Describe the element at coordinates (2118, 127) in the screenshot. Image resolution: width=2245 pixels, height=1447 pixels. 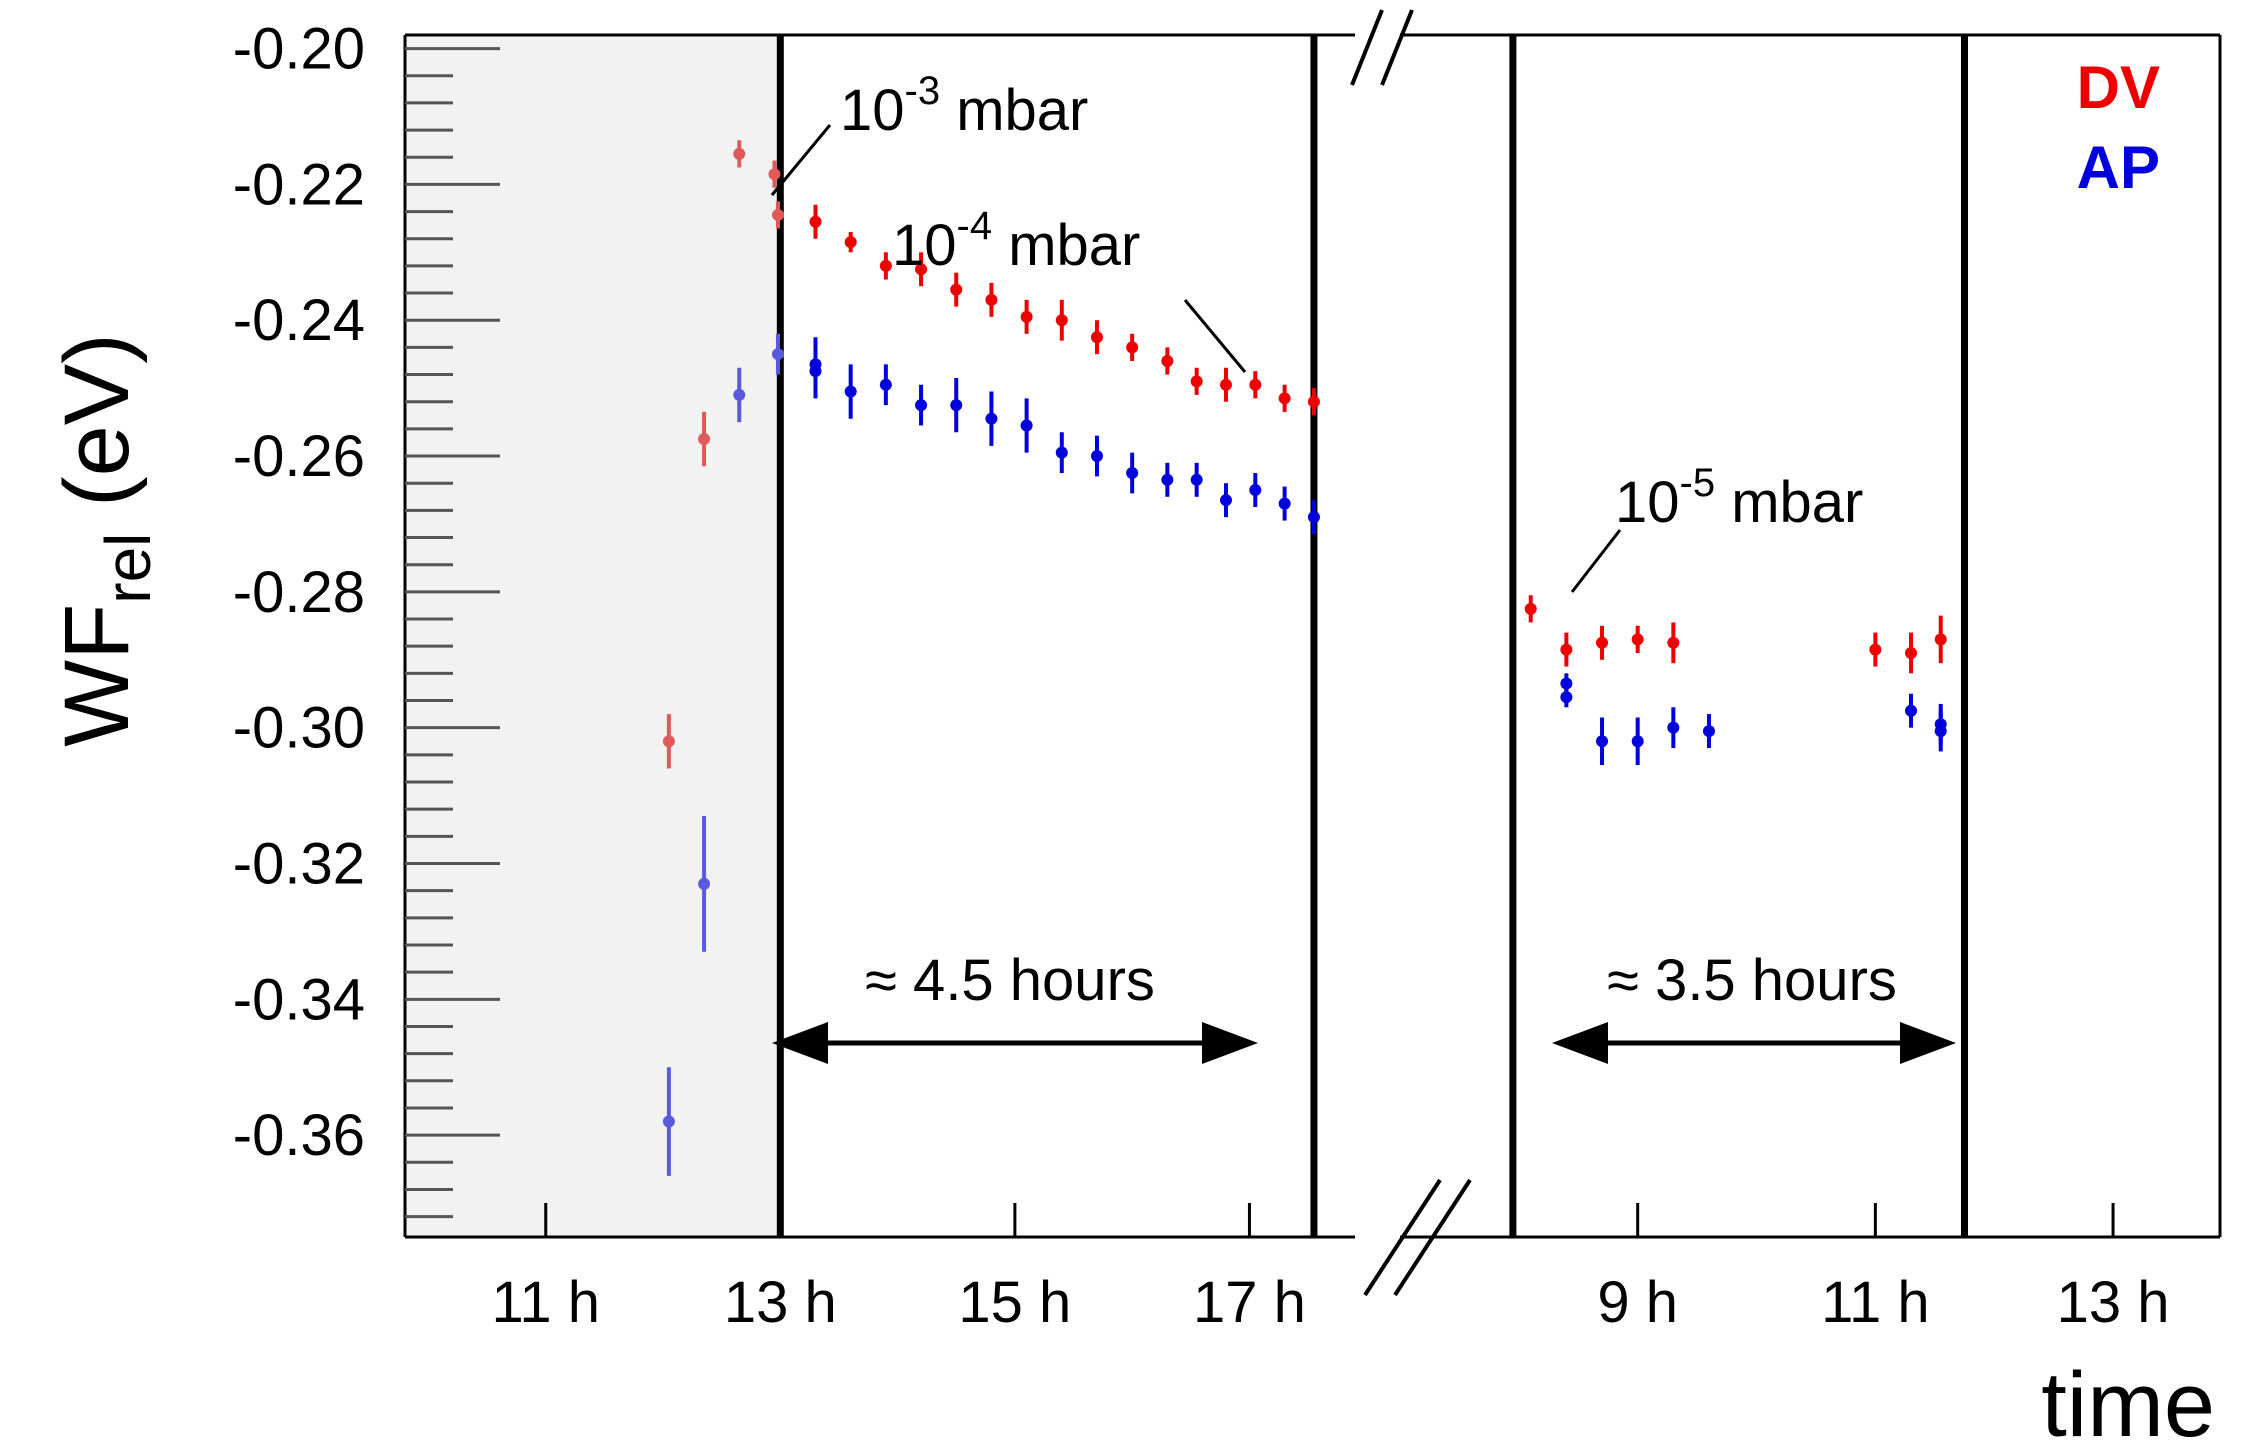
I see `legend: DV AP` at that location.